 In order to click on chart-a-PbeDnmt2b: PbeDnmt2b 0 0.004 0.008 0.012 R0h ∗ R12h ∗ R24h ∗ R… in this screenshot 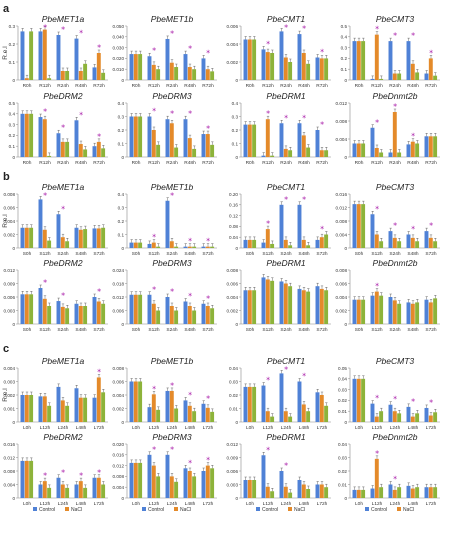, I will do `click(388, 128)`.